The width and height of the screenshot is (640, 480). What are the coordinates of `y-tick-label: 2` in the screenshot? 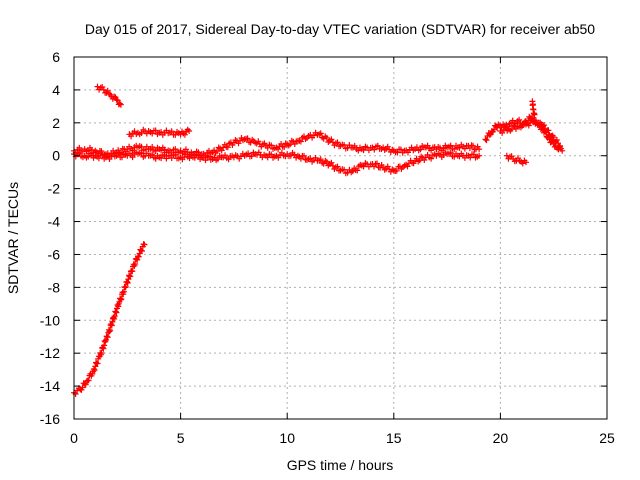 It's located at (56, 123).